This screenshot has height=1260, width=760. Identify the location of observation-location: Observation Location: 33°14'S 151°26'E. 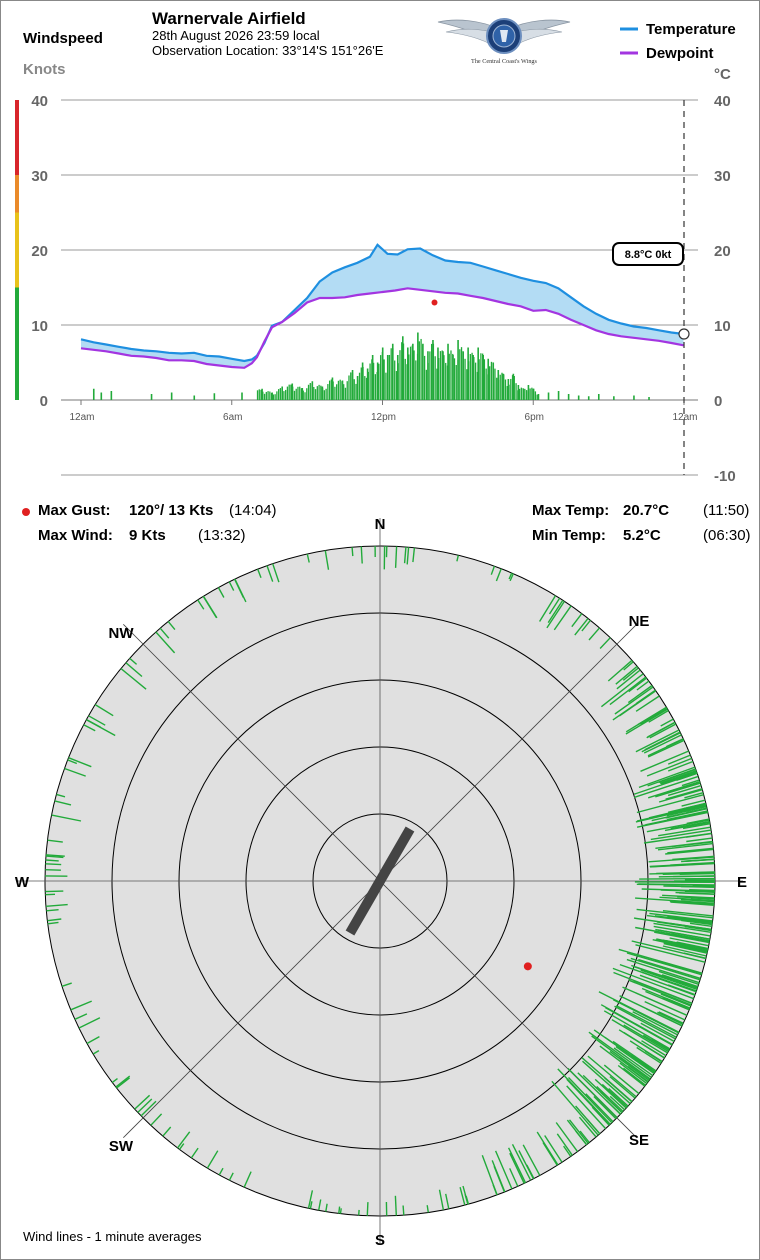
(268, 50).